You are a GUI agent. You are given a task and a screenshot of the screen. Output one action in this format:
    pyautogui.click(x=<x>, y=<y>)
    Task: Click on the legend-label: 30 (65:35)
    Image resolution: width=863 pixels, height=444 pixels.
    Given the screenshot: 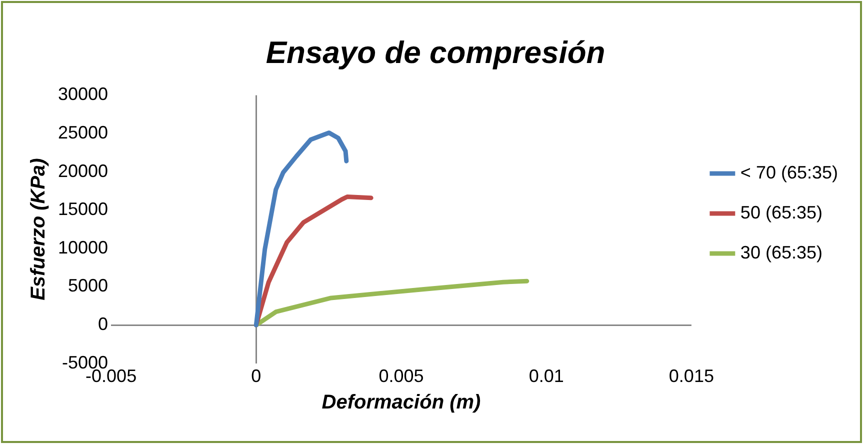 What is the action you would take?
    pyautogui.click(x=781, y=252)
    